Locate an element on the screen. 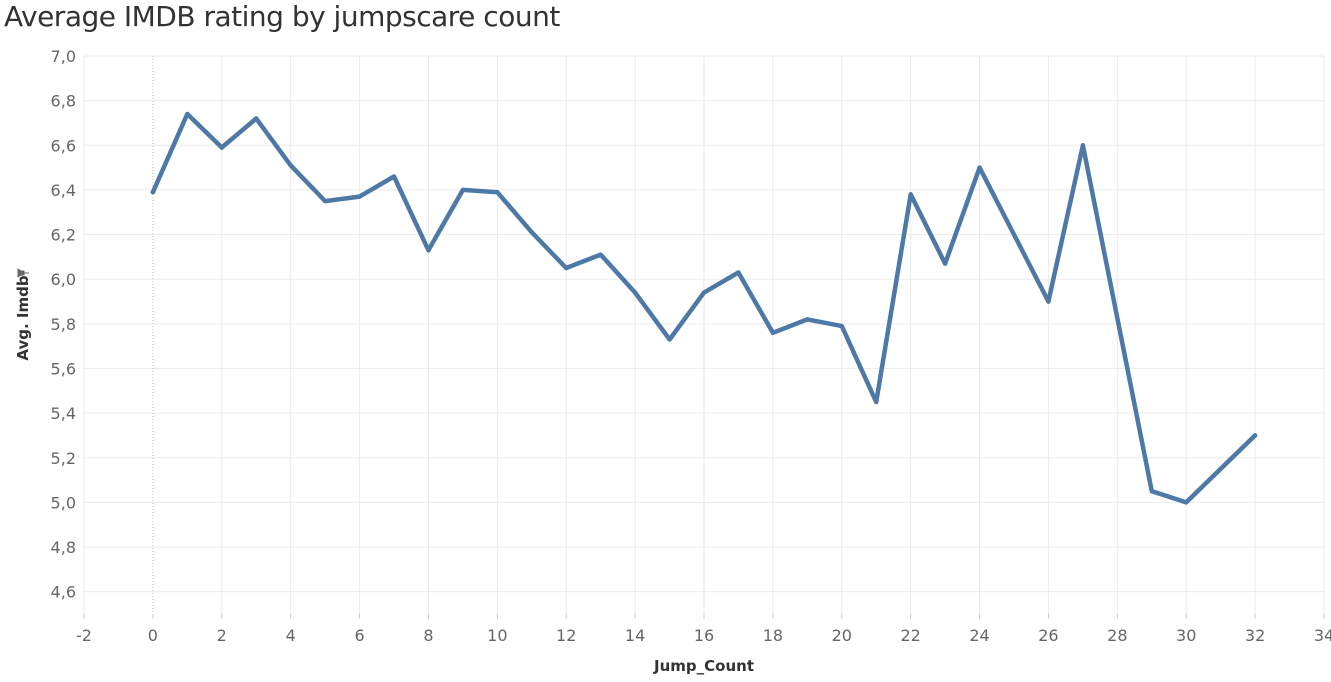 The image size is (1331, 682). x-tick-label: 26 is located at coordinates (1048, 635).